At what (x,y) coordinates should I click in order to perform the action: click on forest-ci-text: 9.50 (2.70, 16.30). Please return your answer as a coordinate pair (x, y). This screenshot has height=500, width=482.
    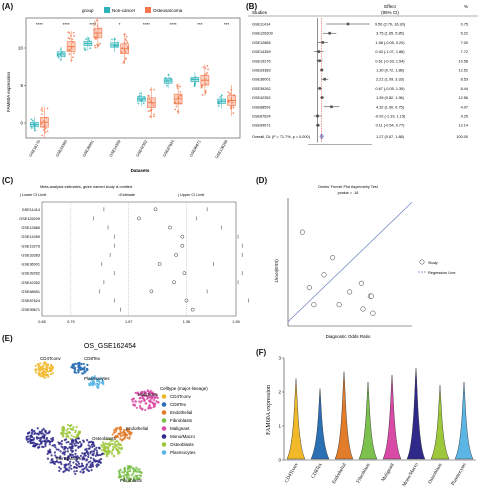
    Looking at the image, I should click on (390, 25).